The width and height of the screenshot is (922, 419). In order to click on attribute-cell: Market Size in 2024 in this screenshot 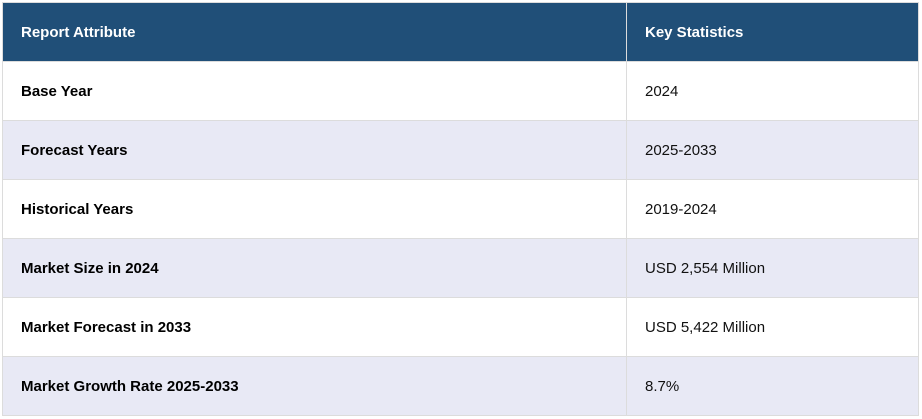, I will do `click(314, 268)`.